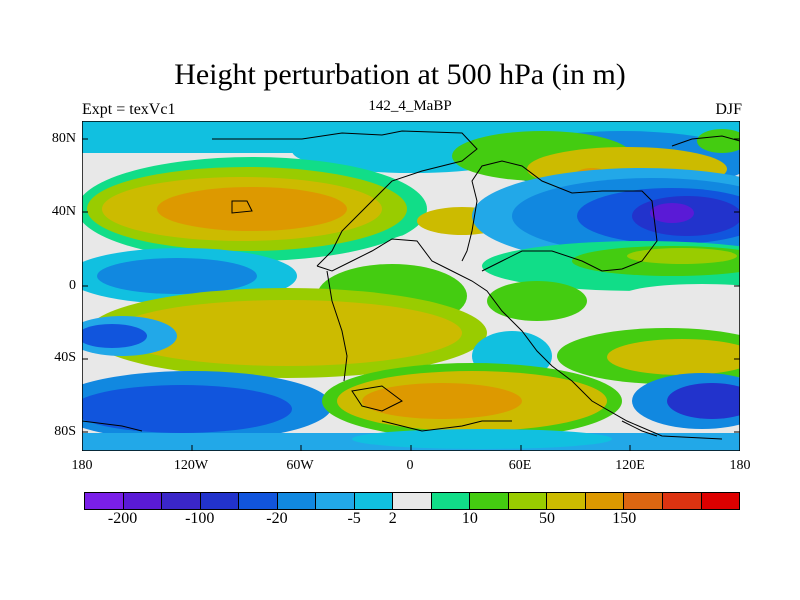 Image resolution: width=800 pixels, height=600 pixels. I want to click on lon-tick-label: 60W, so click(300, 465).